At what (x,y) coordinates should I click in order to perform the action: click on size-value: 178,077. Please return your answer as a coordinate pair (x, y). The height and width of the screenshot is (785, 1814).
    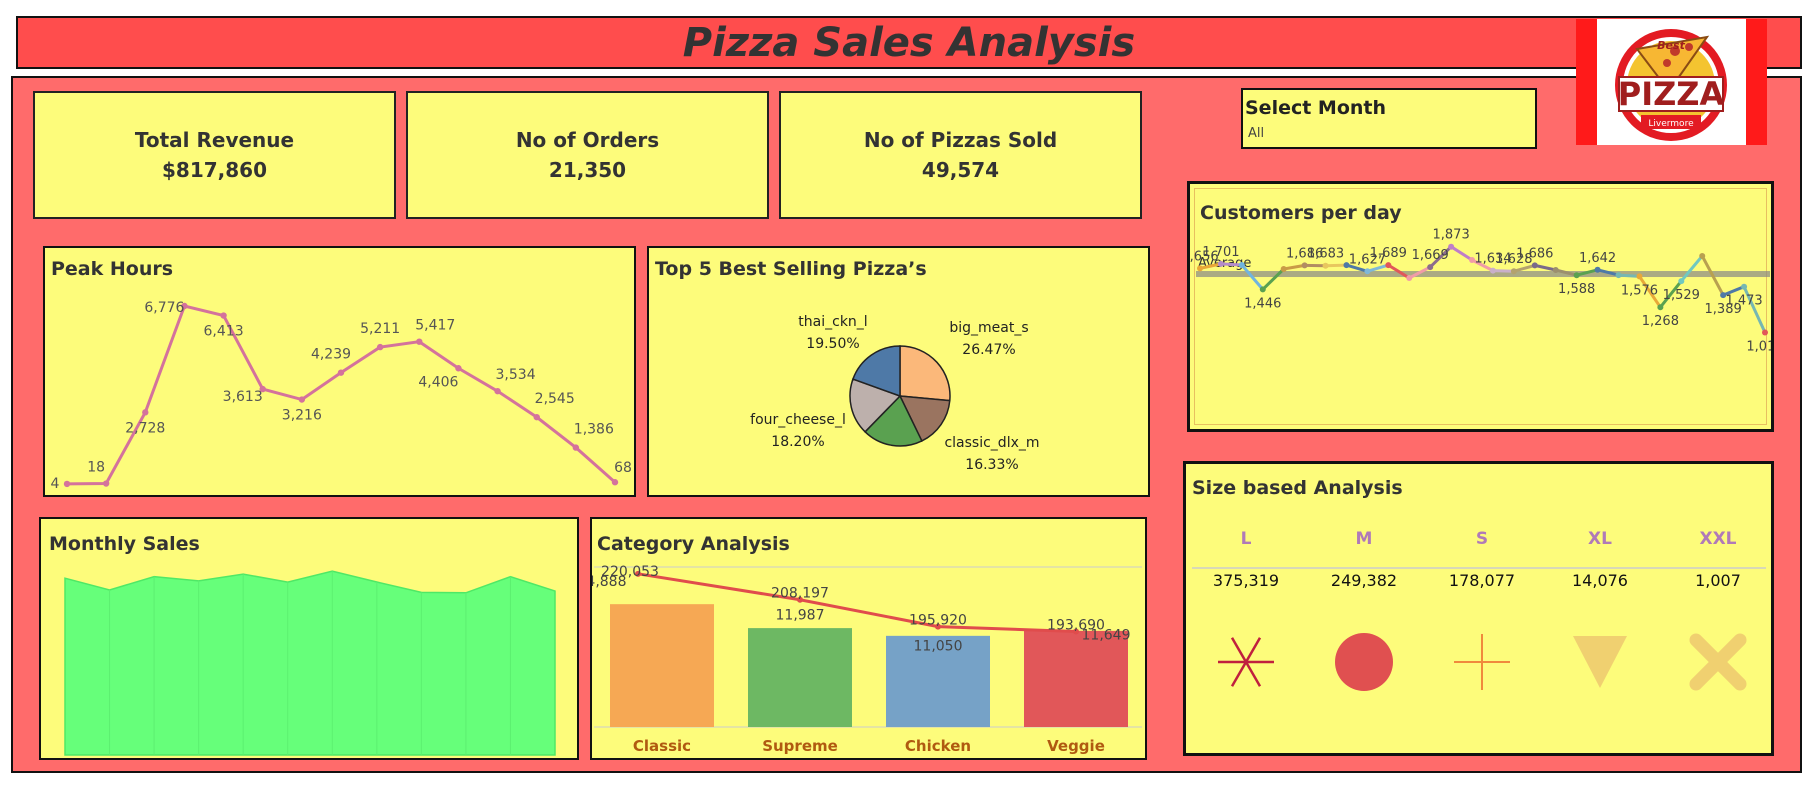
    Looking at the image, I should click on (1482, 580).